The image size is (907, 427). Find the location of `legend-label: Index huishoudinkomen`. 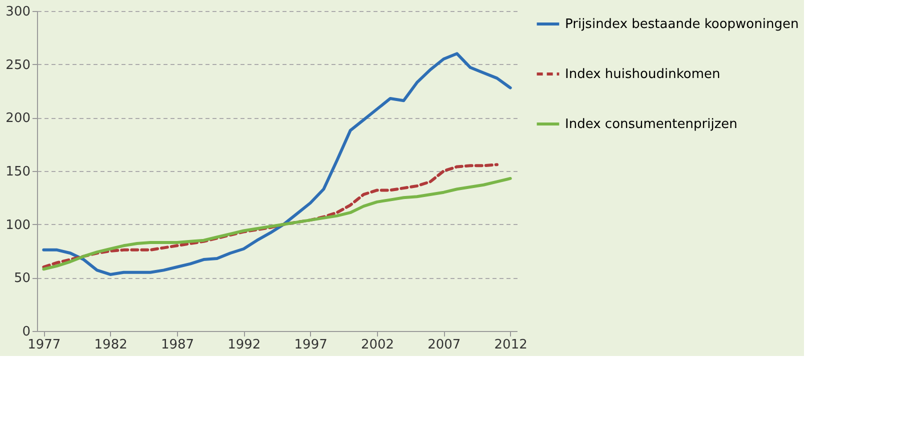

legend-label: Index huishoudinkomen is located at coordinates (642, 74).